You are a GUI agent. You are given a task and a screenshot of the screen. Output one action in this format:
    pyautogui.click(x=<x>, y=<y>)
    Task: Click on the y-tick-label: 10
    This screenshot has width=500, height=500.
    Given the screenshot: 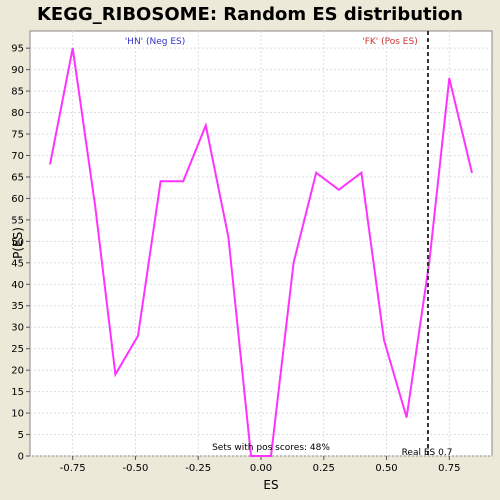 What is the action you would take?
    pyautogui.click(x=17, y=414)
    